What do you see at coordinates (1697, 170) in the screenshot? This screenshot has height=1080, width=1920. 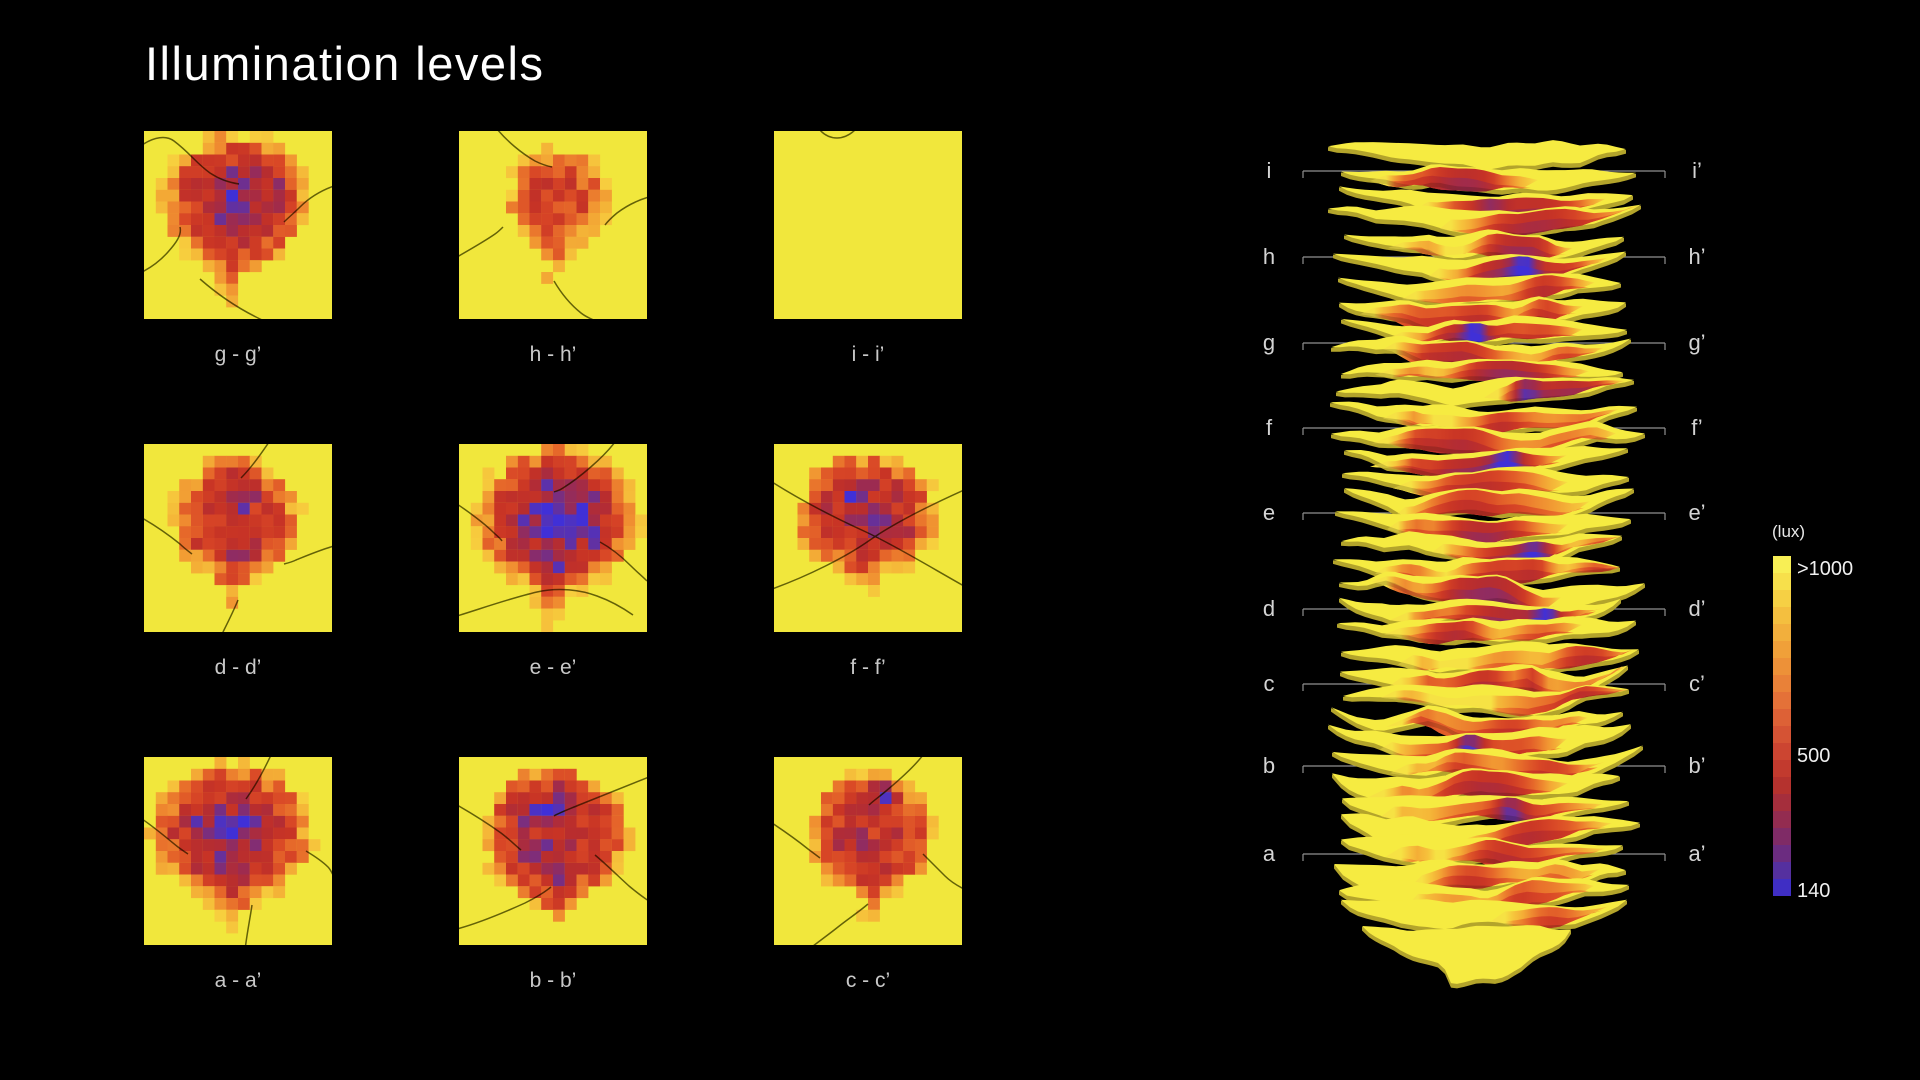 I see `svg-text: i’` at bounding box center [1697, 170].